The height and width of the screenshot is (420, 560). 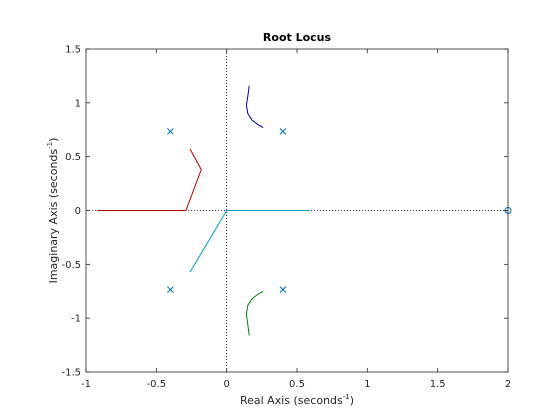 I want to click on y-axis-label-exponent: -1, so click(x=50, y=145).